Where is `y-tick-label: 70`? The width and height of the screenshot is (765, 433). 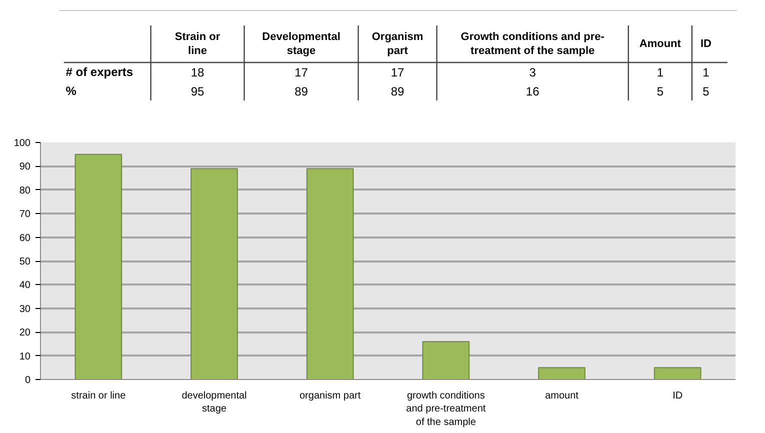
y-tick-label: 70 is located at coordinates (25, 214).